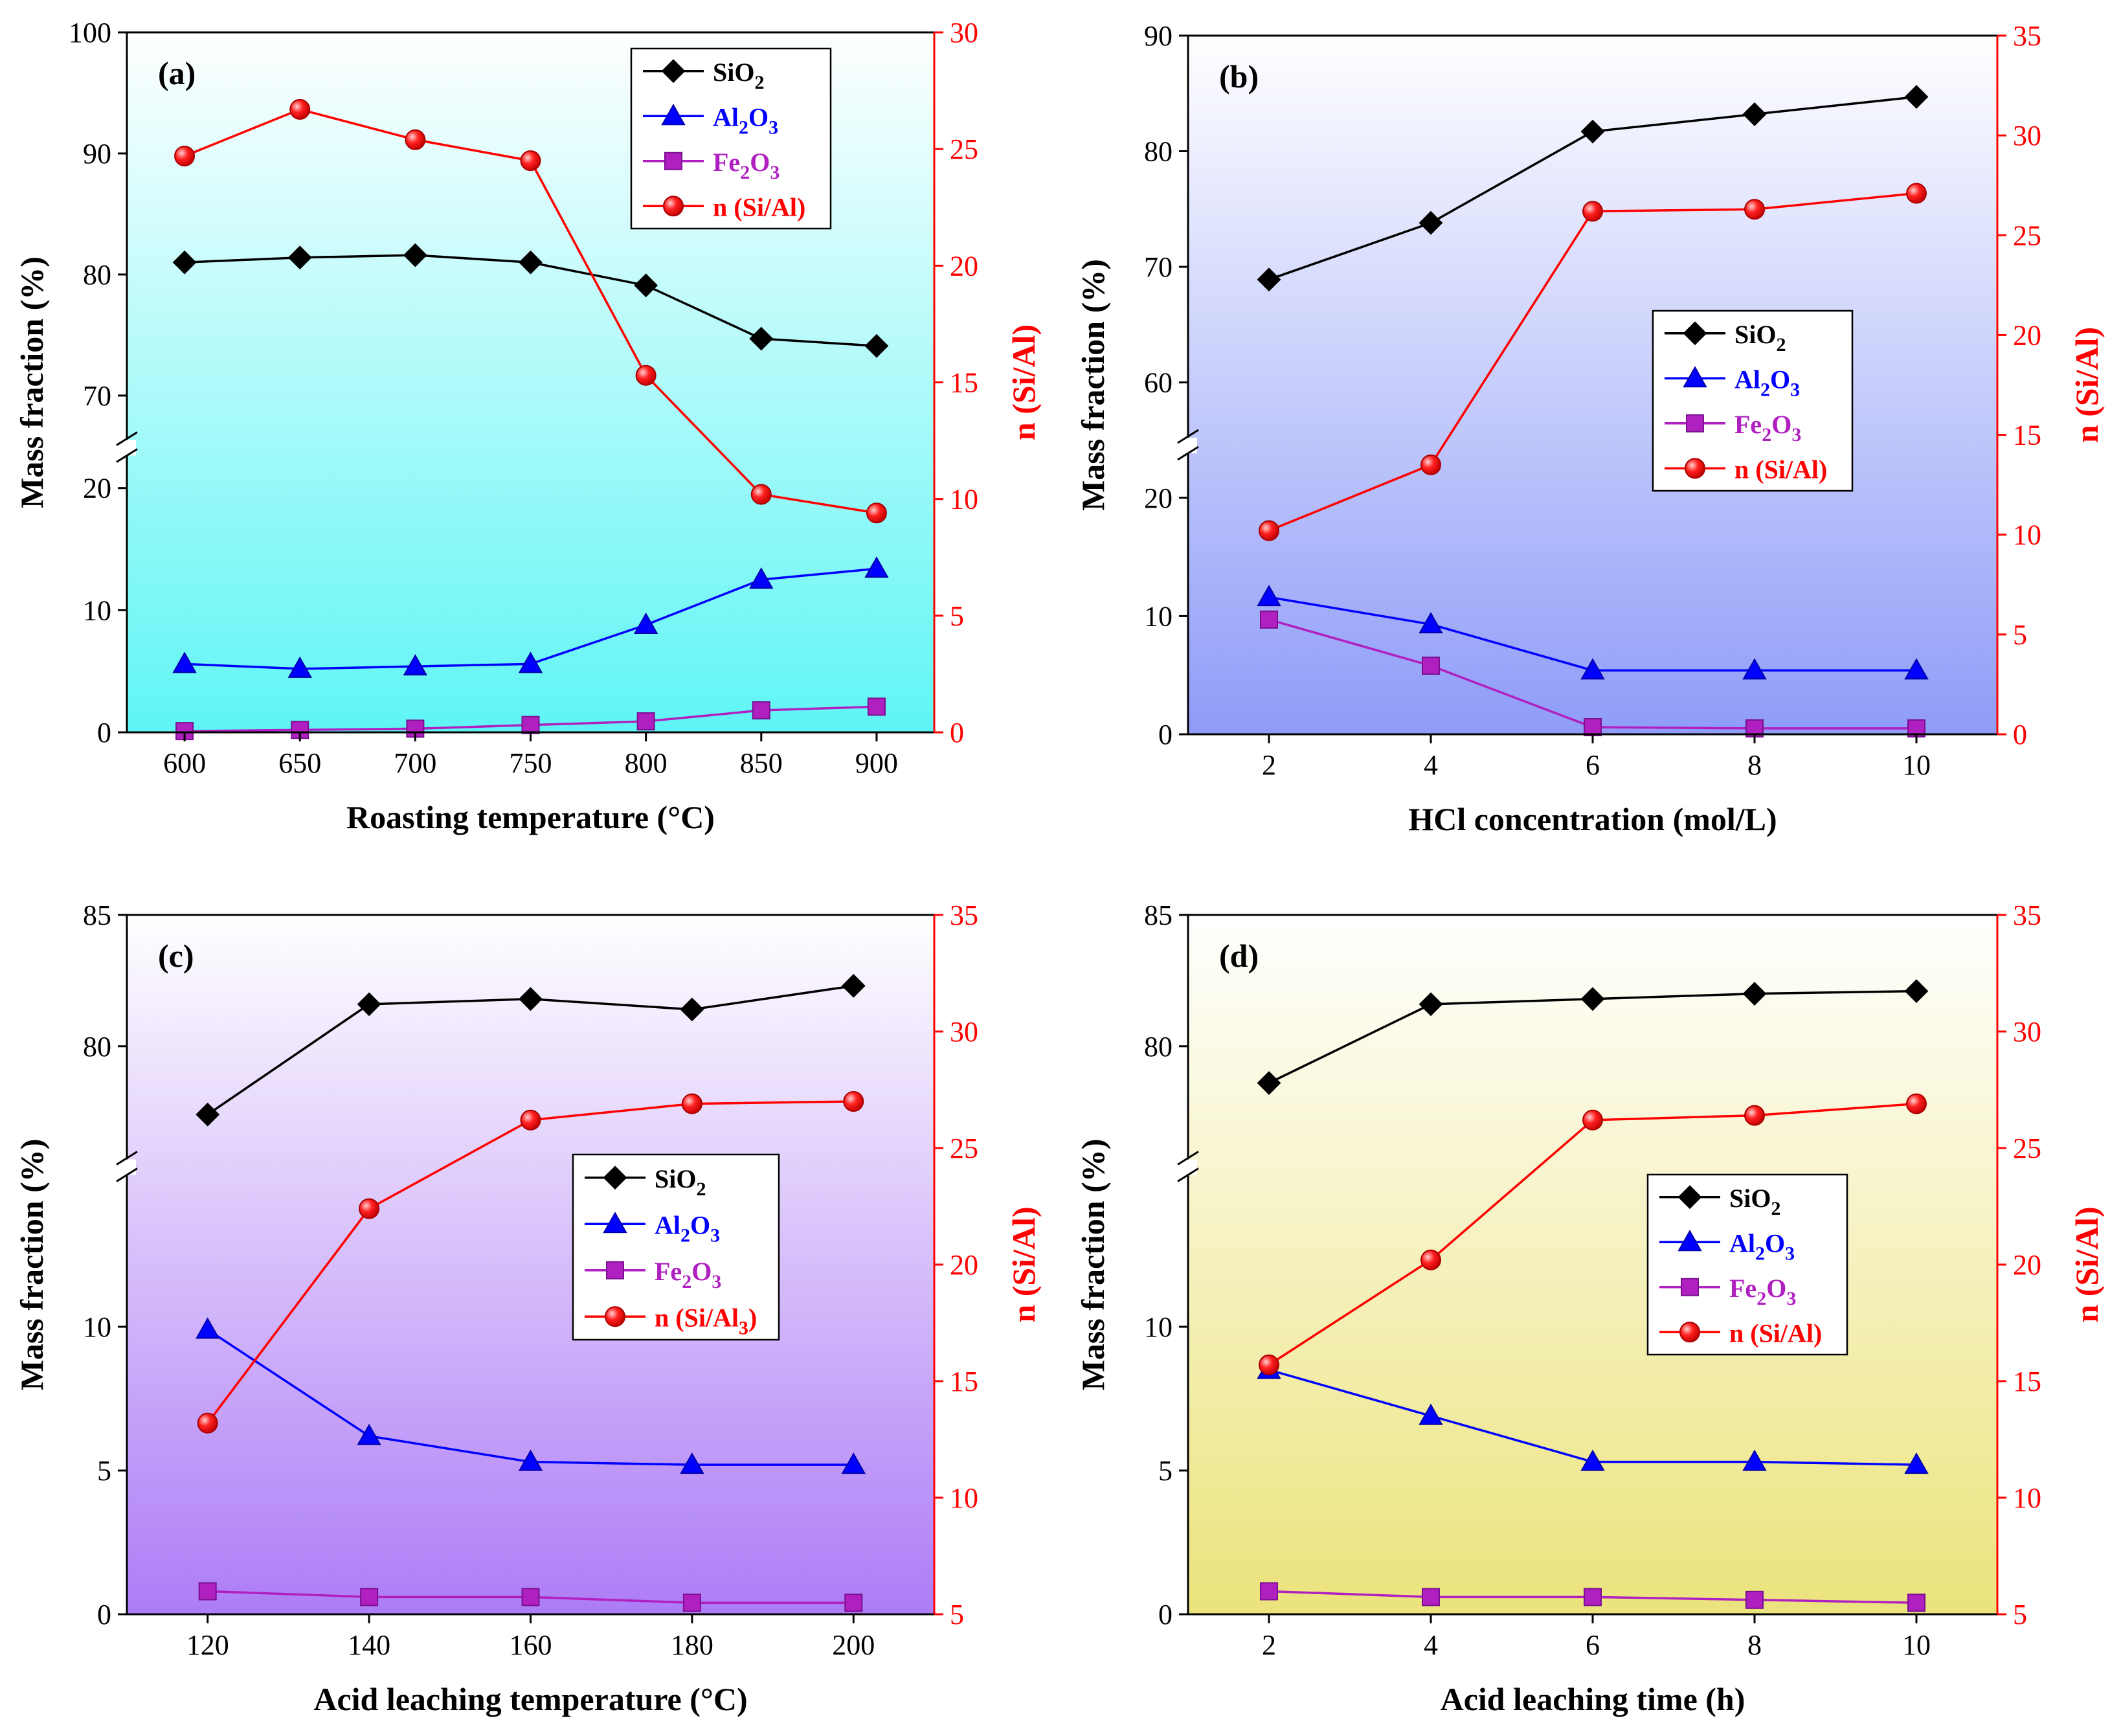  I want to click on x-axis-label: Acid leaching temperature (°C), so click(530, 1699).